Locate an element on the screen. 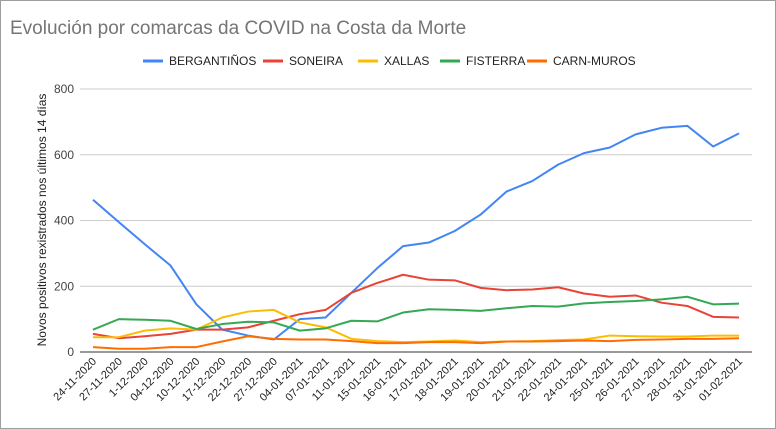  y-tick-label: 200 is located at coordinates (64, 286).